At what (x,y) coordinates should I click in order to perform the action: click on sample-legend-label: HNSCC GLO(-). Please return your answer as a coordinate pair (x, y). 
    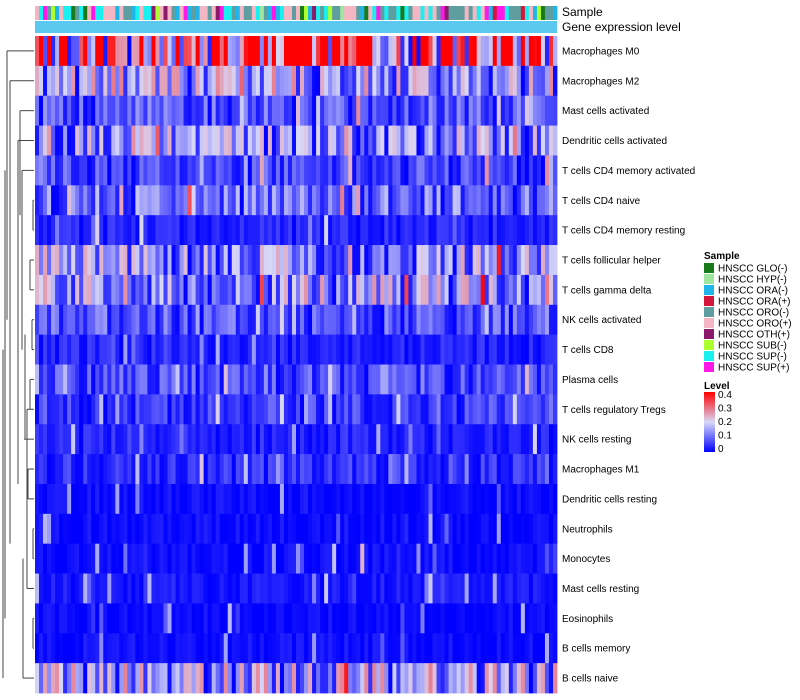
    Looking at the image, I should click on (752, 269).